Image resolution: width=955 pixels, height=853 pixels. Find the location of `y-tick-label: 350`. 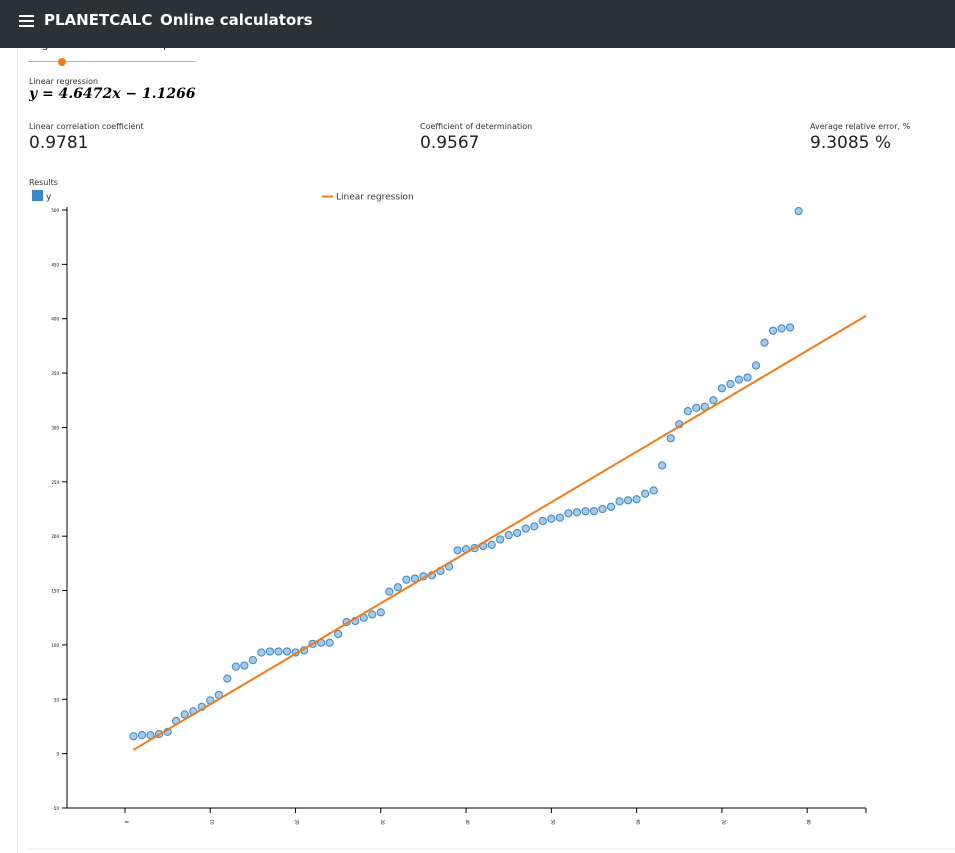

y-tick-label: 350 is located at coordinates (55, 373).